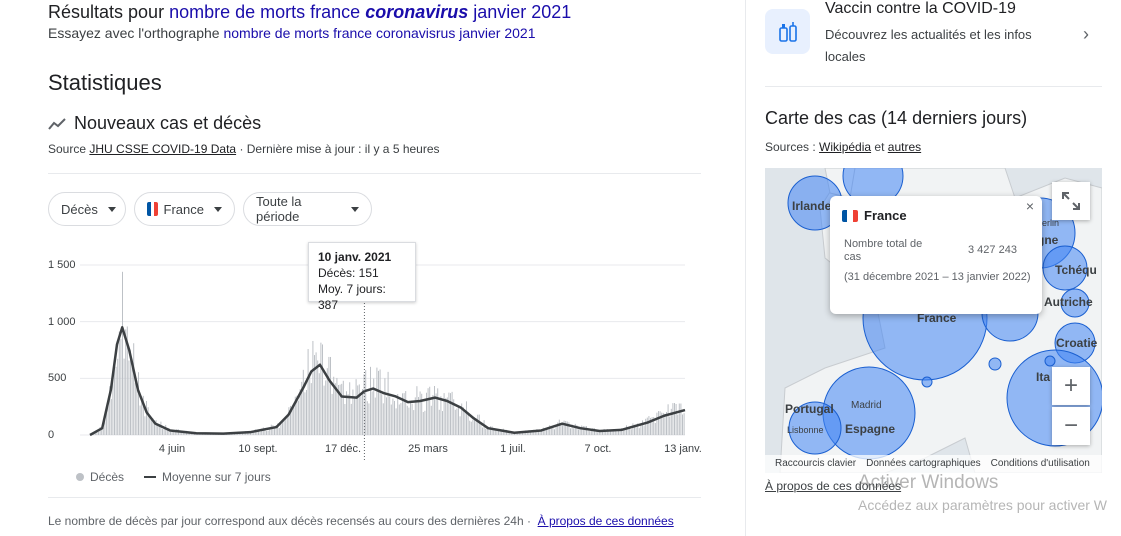 Image resolution: width=1121 pixels, height=536 pixels. I want to click on wikipedia-link: Wikipédia, so click(845, 147).